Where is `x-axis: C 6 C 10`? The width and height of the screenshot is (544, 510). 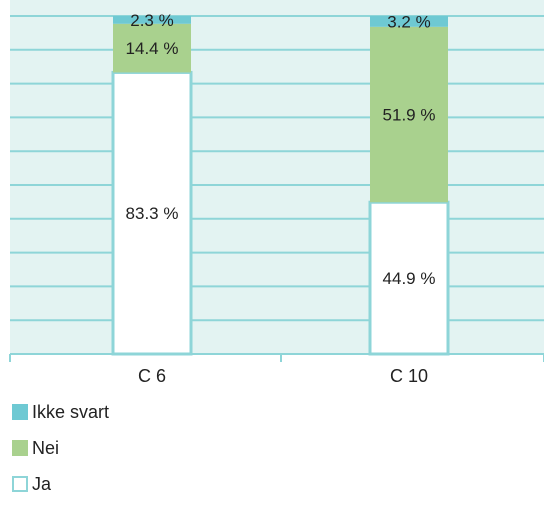 x-axis: C 6 C 10 is located at coordinates (276, 369).